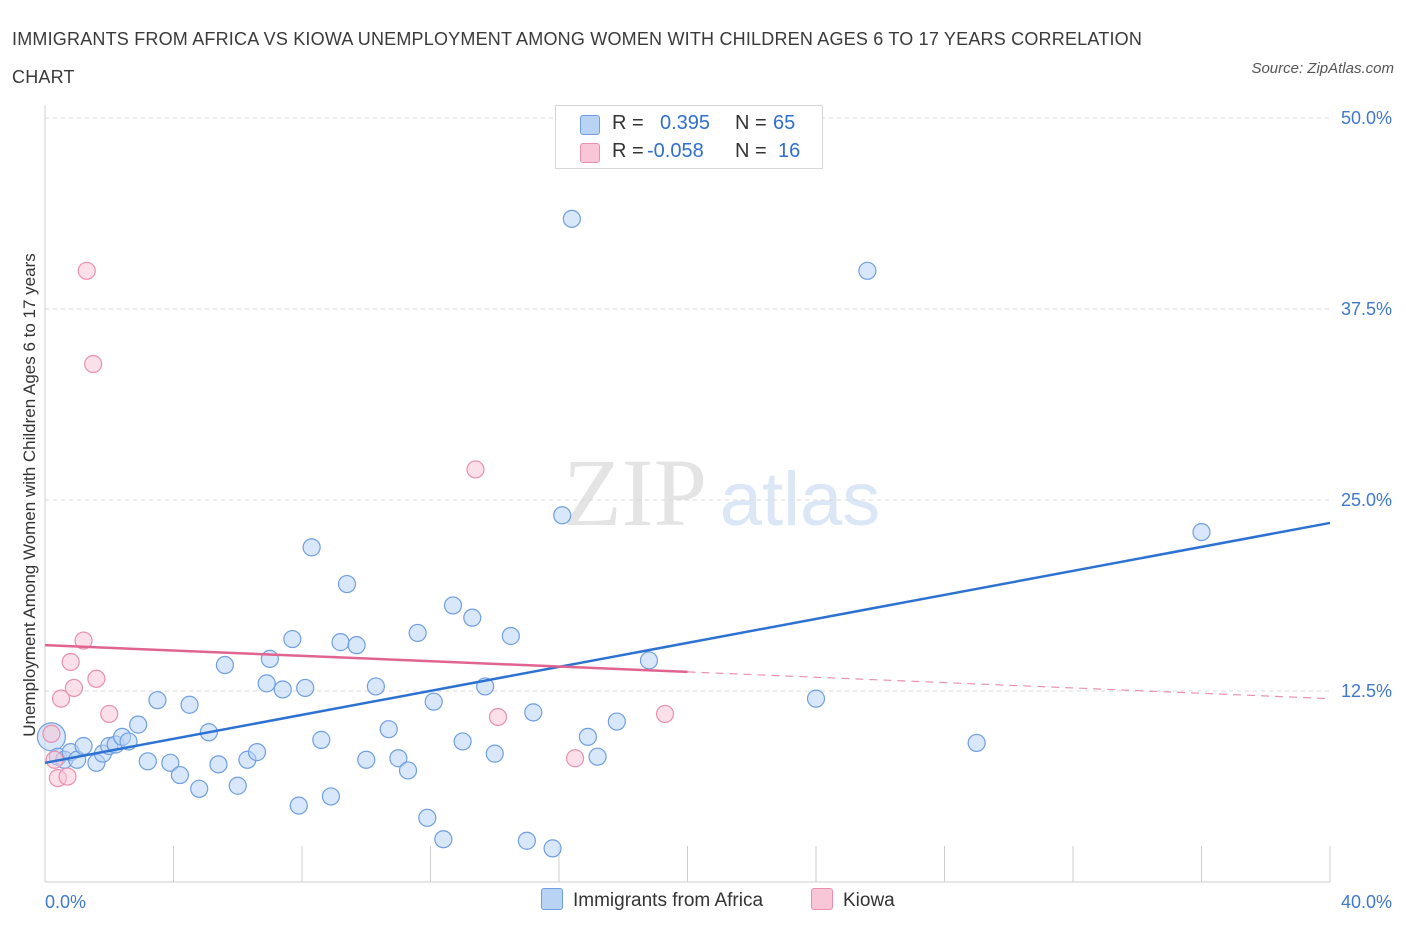  Describe the element at coordinates (869, 900) in the screenshot. I see `legend-label-kiowa: Kiowa` at that location.